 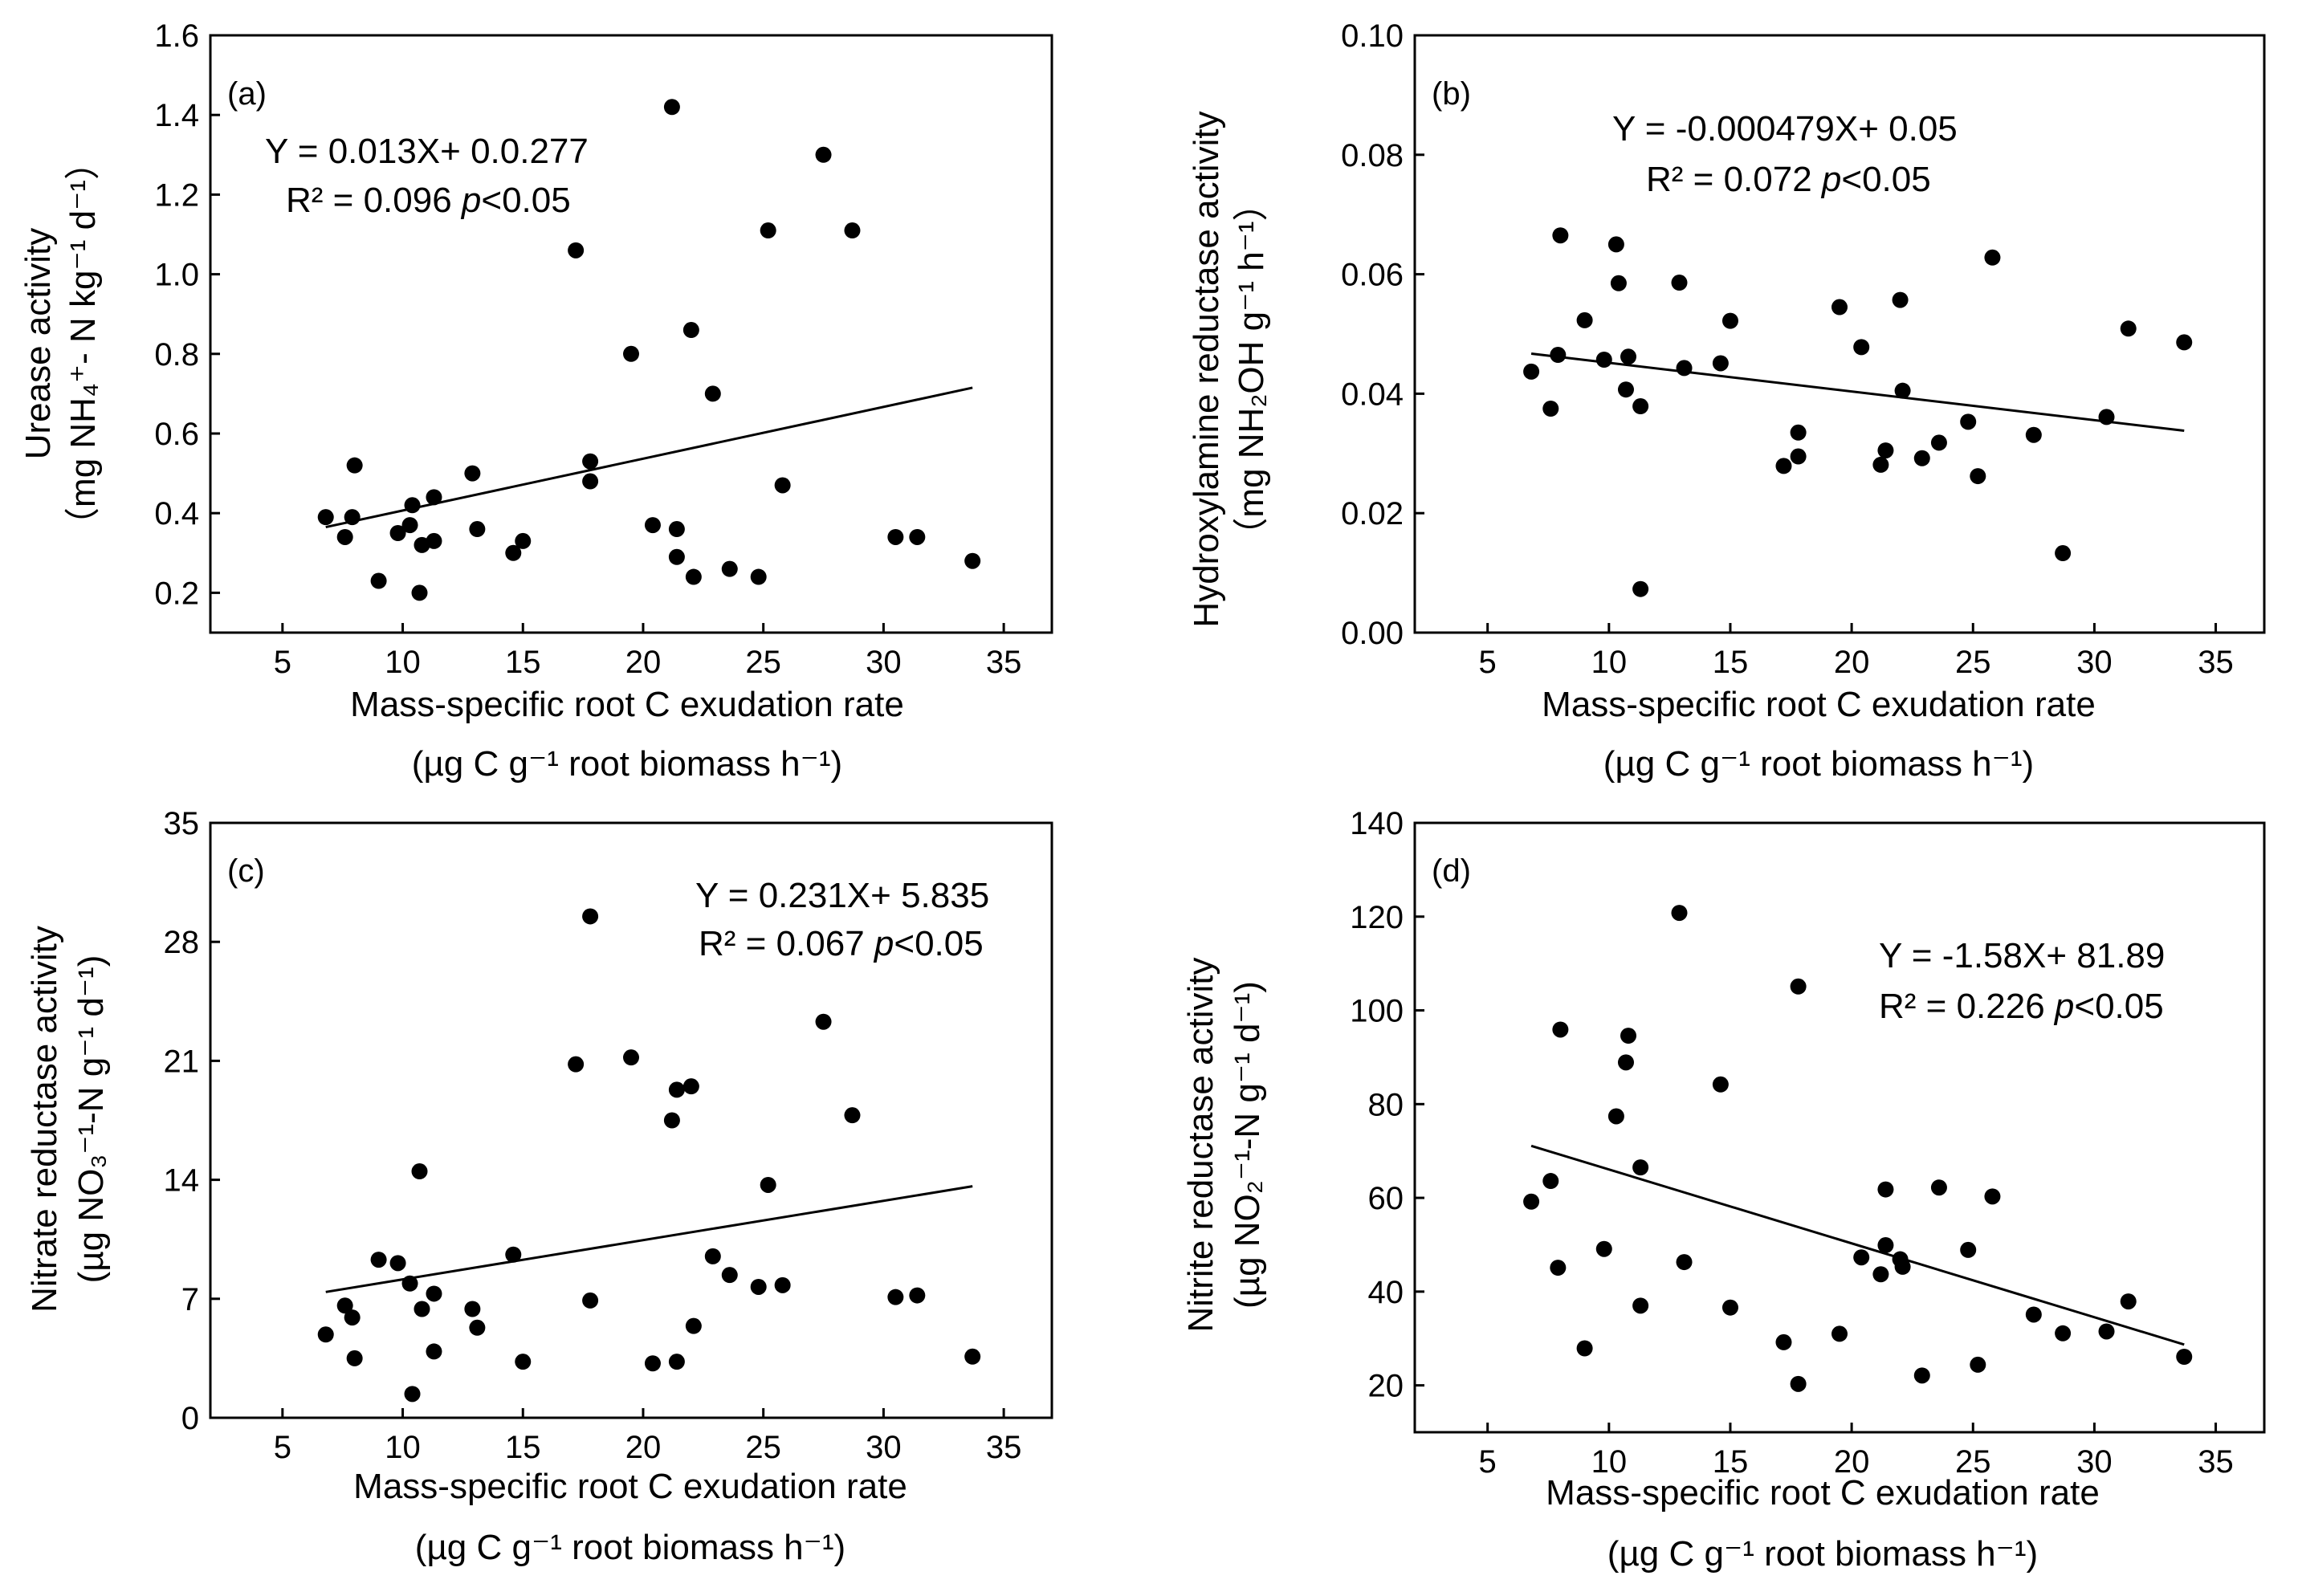 What do you see at coordinates (1386, 1104) in the screenshot?
I see `panel-d-ytick-label: 80` at bounding box center [1386, 1104].